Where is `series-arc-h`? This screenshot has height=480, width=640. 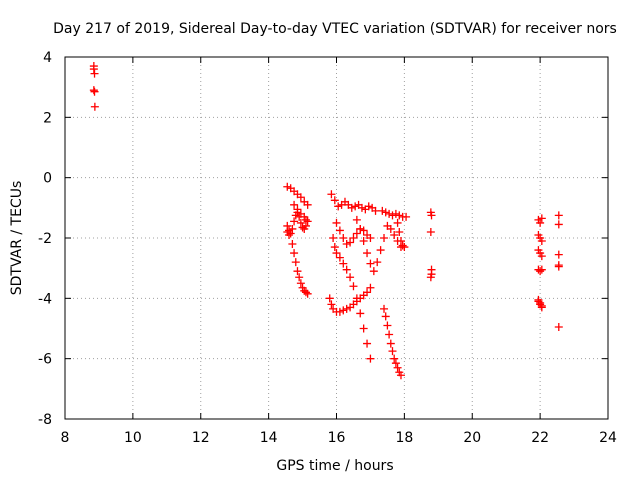 series-arc-h is located at coordinates (353, 233).